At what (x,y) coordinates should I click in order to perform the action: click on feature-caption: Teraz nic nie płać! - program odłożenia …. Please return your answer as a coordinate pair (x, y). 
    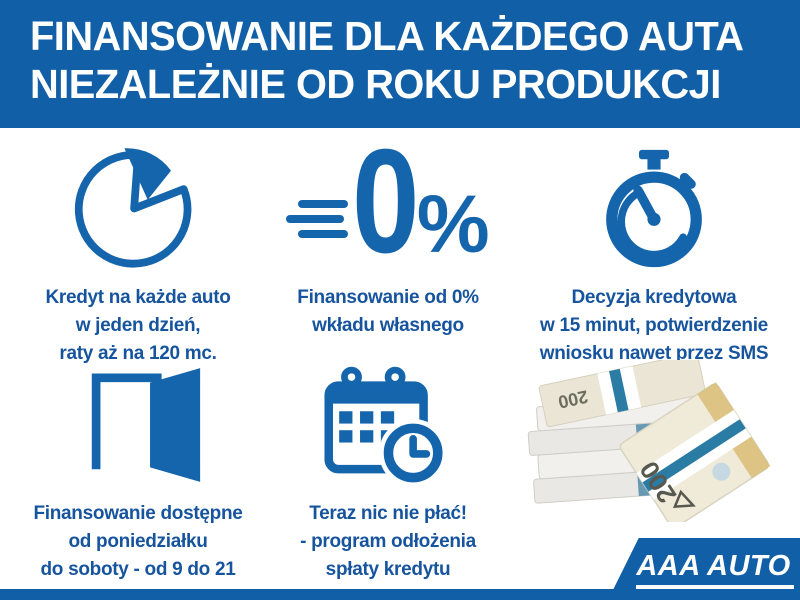
    Looking at the image, I should click on (388, 541).